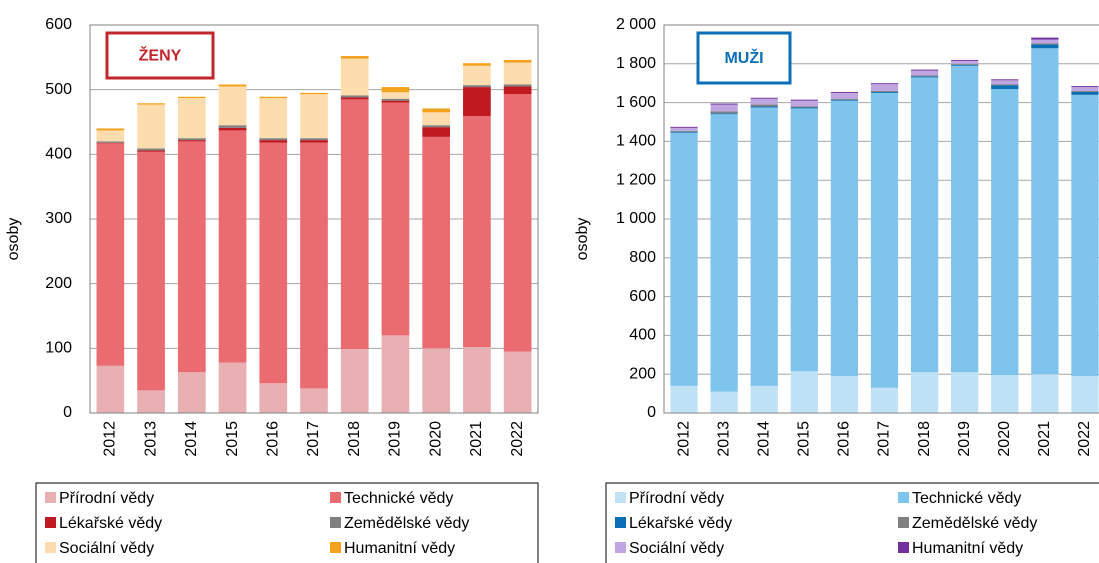 This screenshot has height=563, width=1099. I want to click on x-tick-label: 2017, so click(313, 439).